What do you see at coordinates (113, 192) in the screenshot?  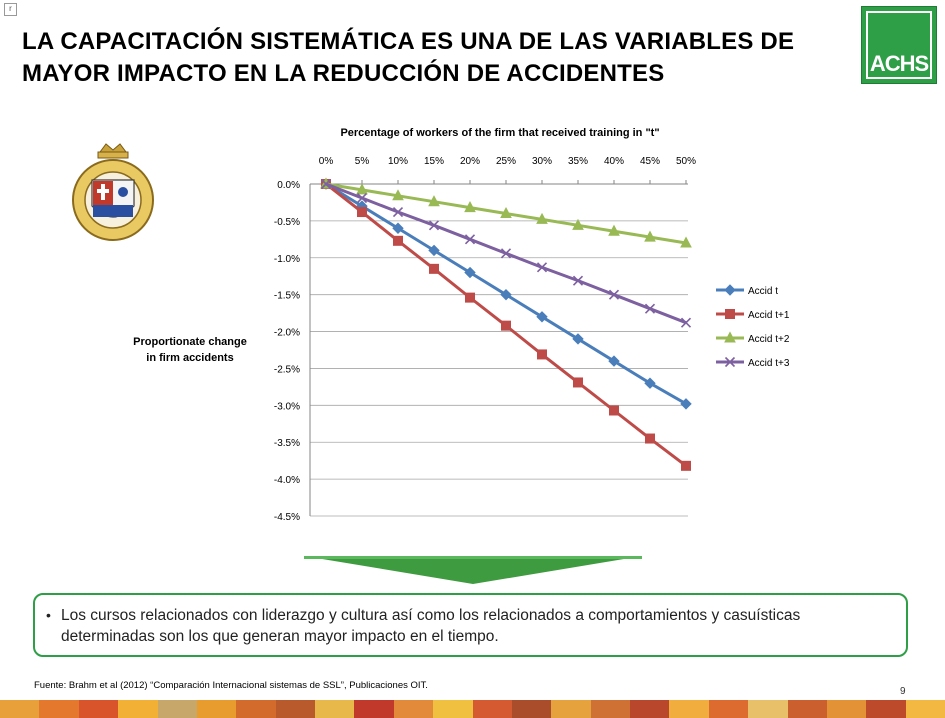 I see `university-seal-icon` at bounding box center [113, 192].